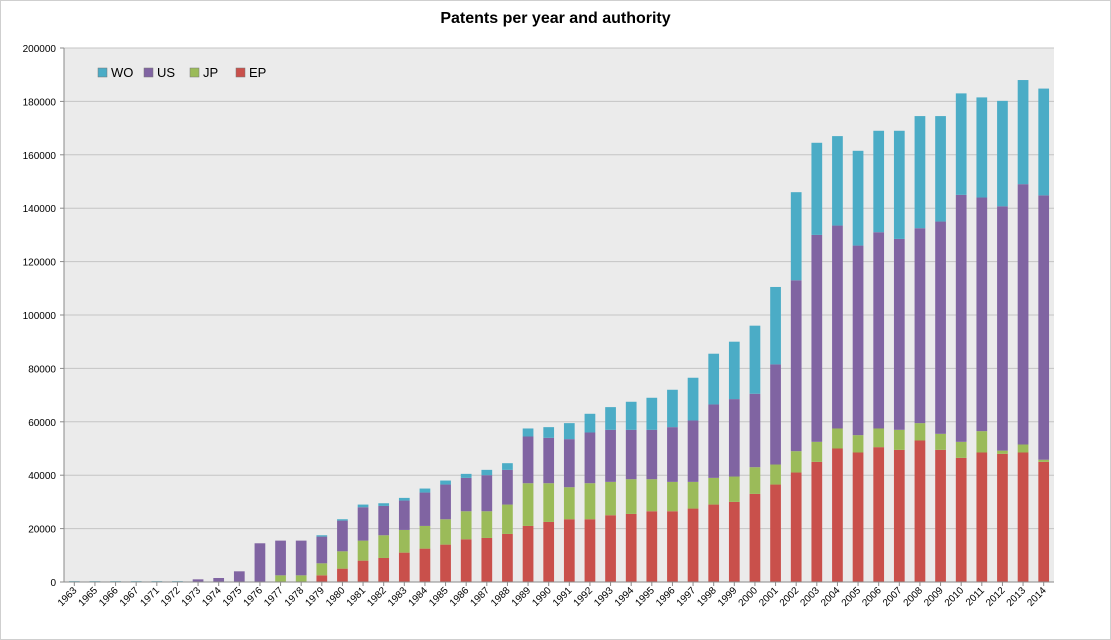 This screenshot has width=1111, height=640. Describe the element at coordinates (322, 550) in the screenshot. I see `bar-us-1979` at that location.